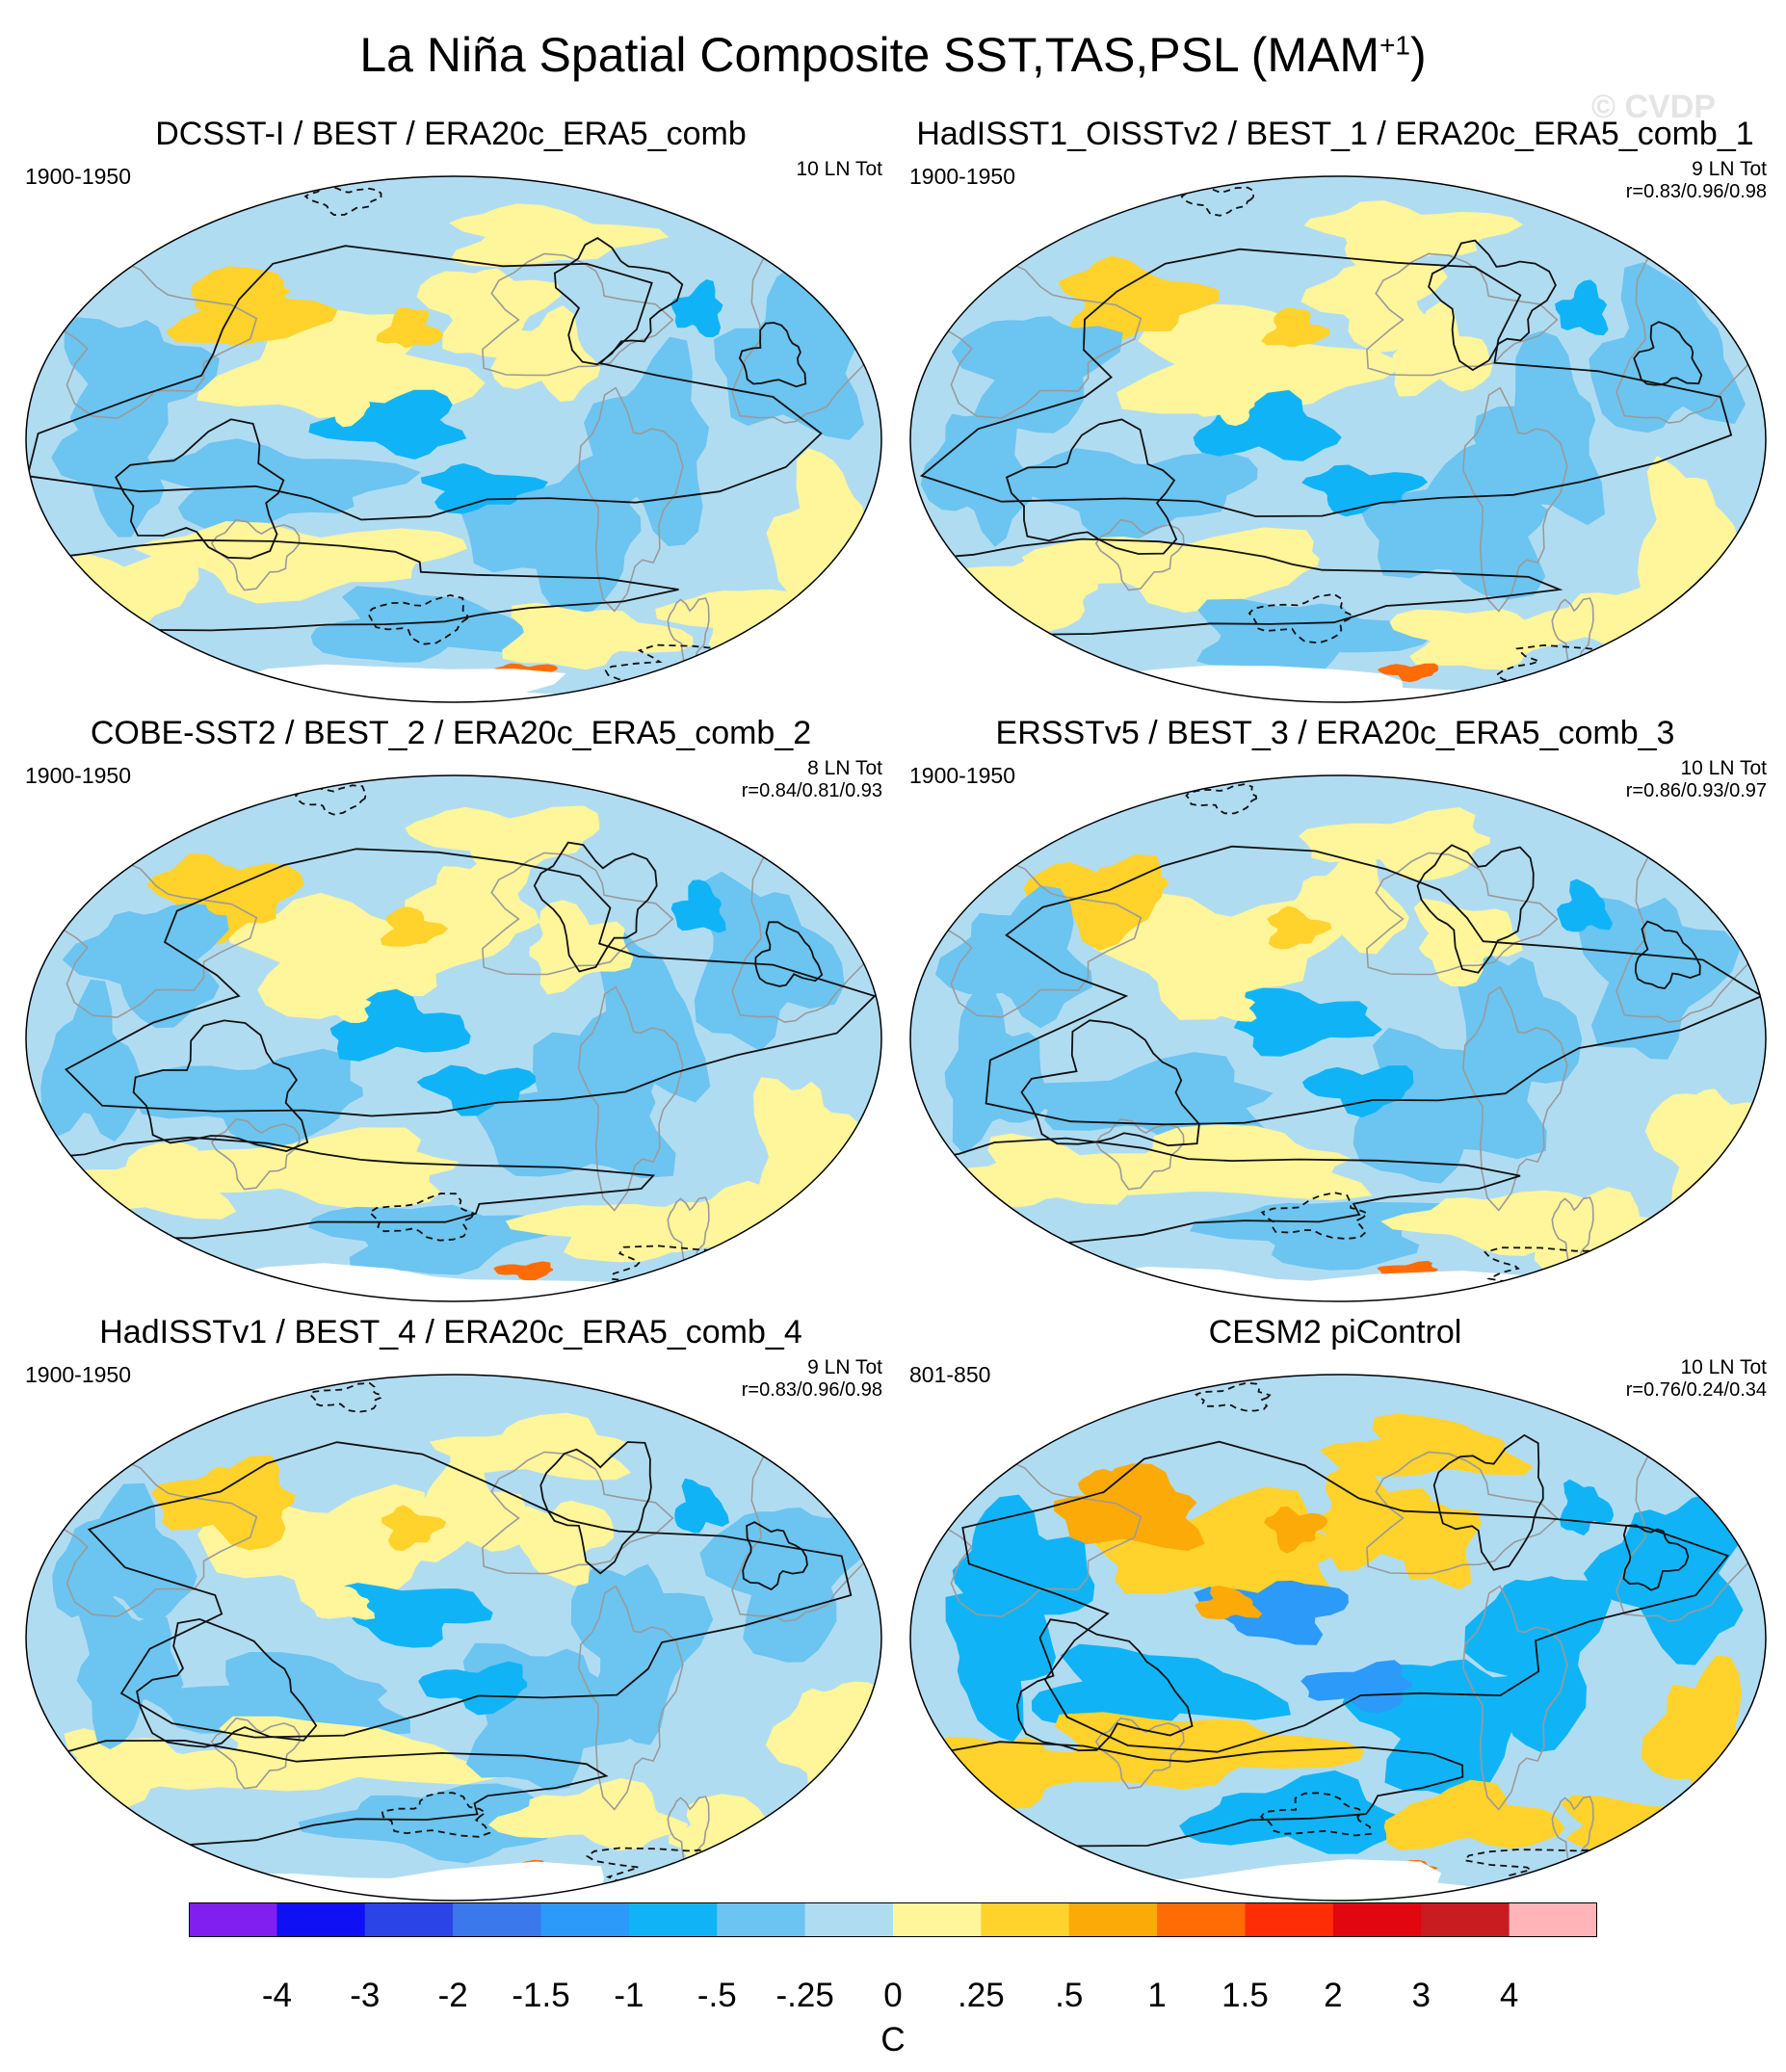 This screenshot has width=1786, height=2072. What do you see at coordinates (950, 1374) in the screenshot?
I see `panel-period: 801-850` at bounding box center [950, 1374].